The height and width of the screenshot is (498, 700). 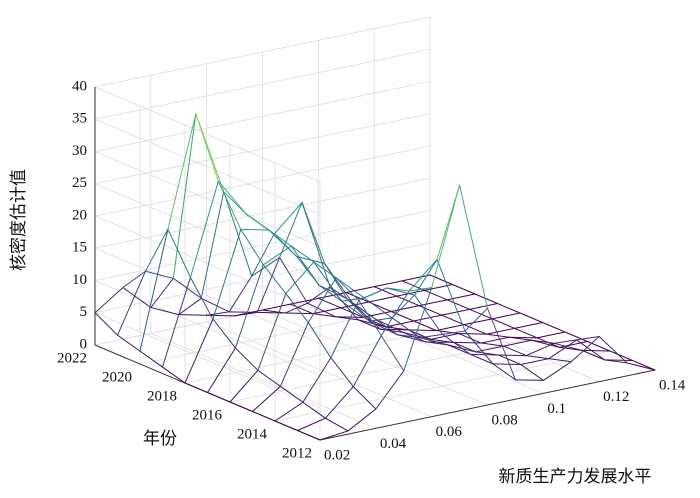 What do you see at coordinates (505, 420) in the screenshot?
I see `x-tick-label: 0.08` at bounding box center [505, 420].